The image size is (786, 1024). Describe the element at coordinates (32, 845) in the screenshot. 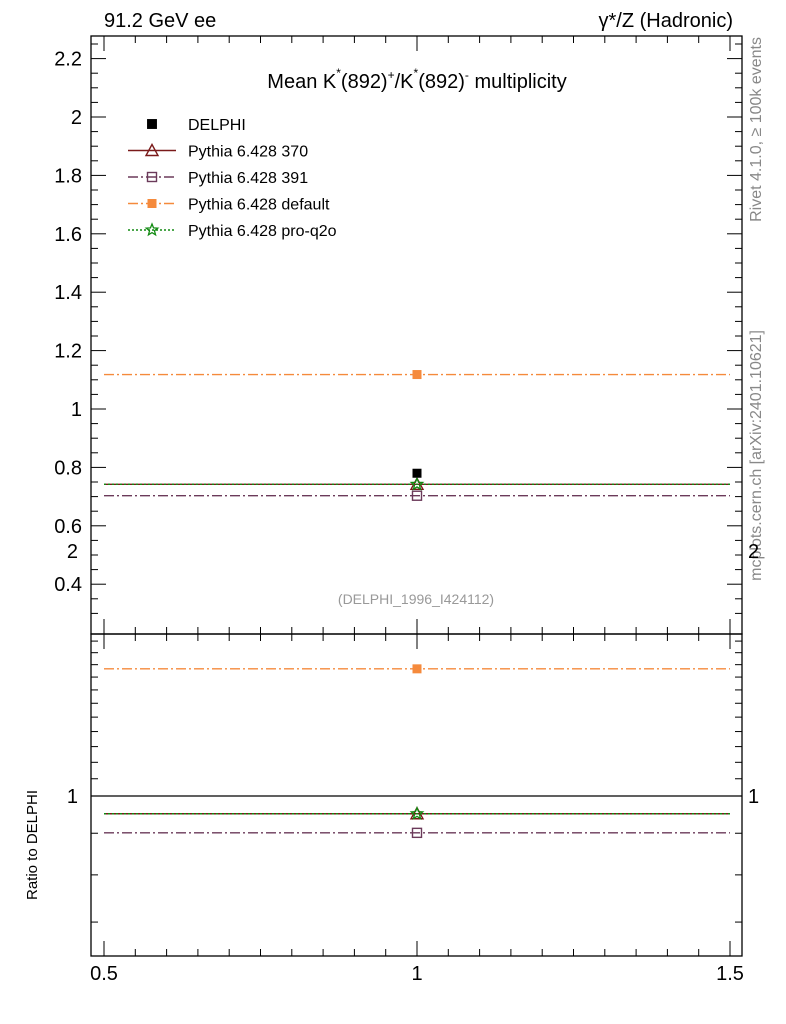

I see `ratio-y-axis-label: Ratio to DELPHI` at that location.